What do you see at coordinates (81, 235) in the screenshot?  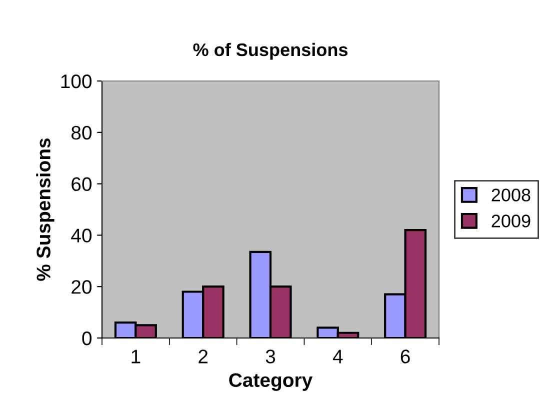 I see `y-tick-label: 40` at bounding box center [81, 235].